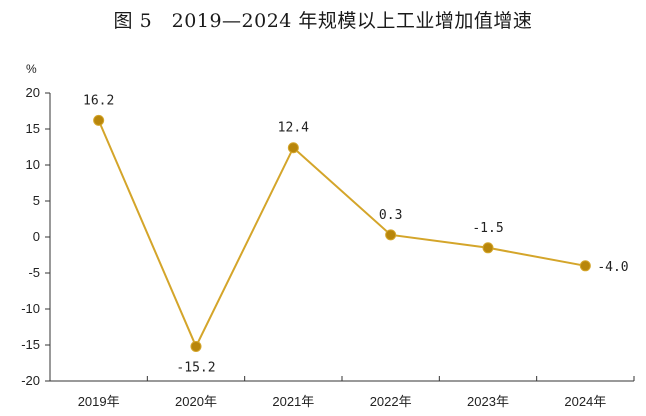  I want to click on data-label: -1.5, so click(487, 228).